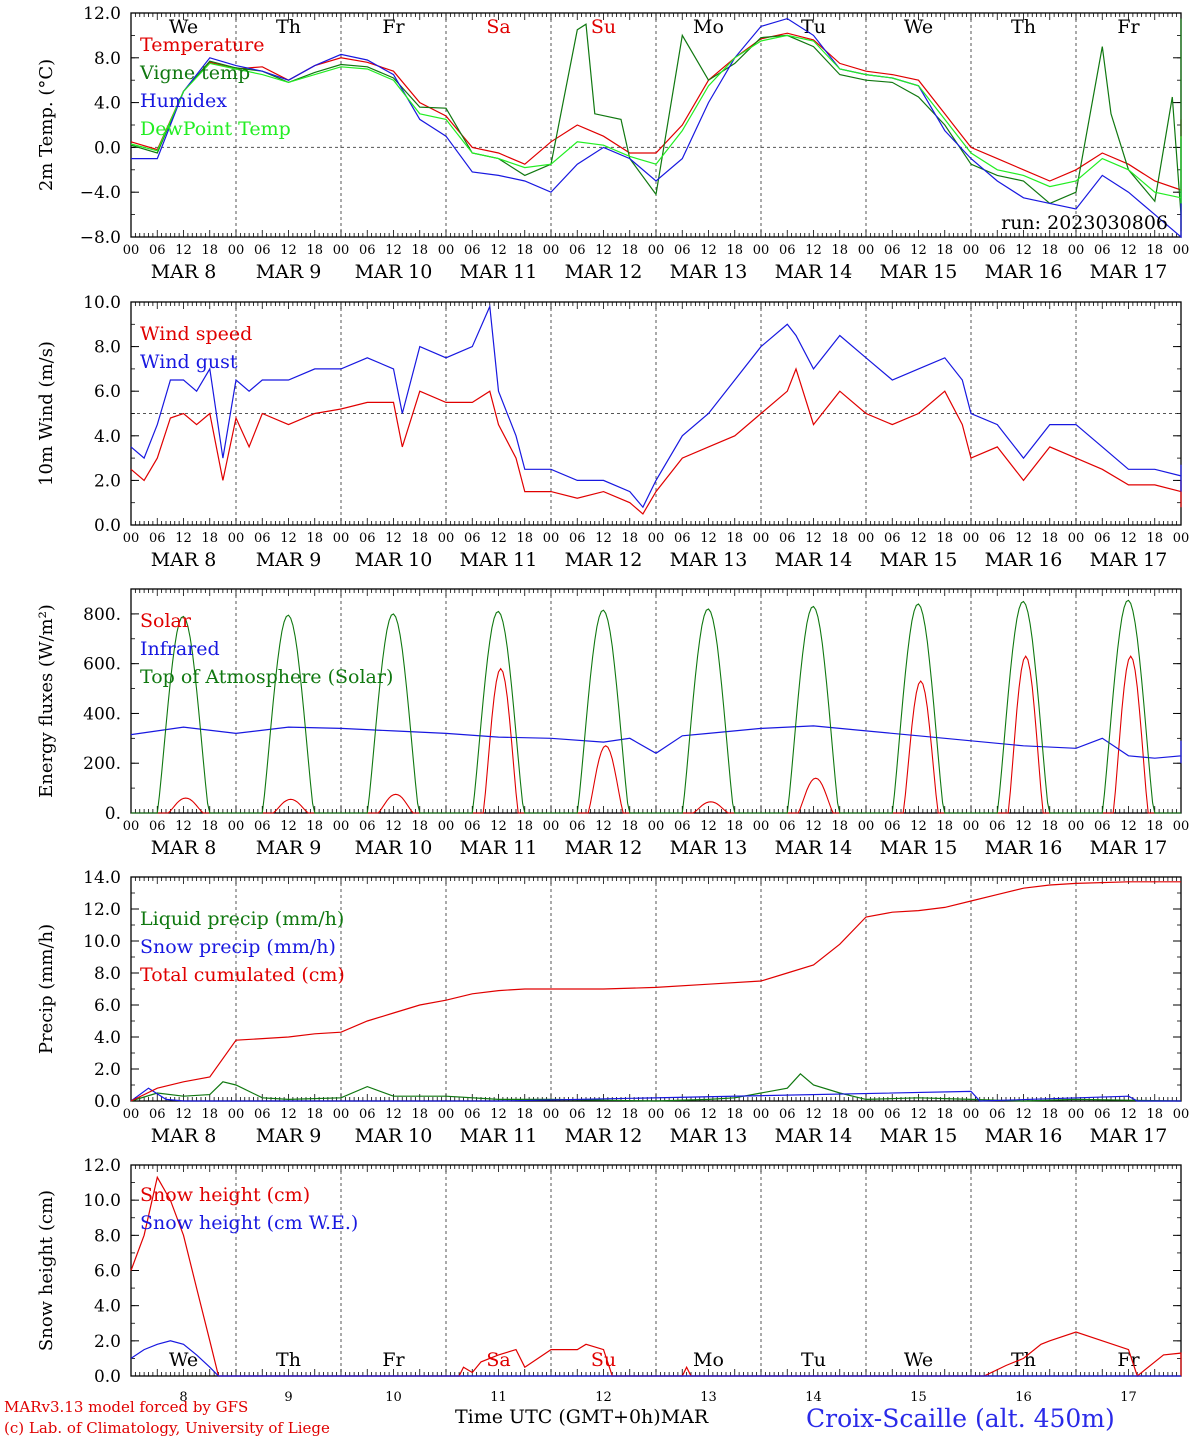 The image size is (1194, 1440). Describe the element at coordinates (107, 348) in the screenshot. I see `y-tick-label: 8.0` at that location.